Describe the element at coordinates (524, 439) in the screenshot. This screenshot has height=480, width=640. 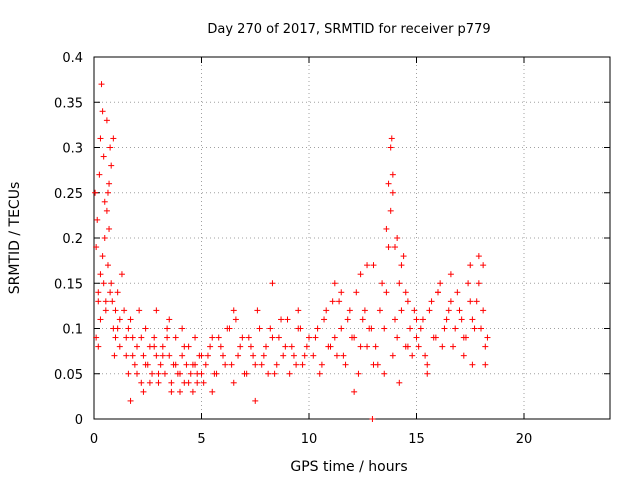
I see `x-tick-label: 20` at that location.